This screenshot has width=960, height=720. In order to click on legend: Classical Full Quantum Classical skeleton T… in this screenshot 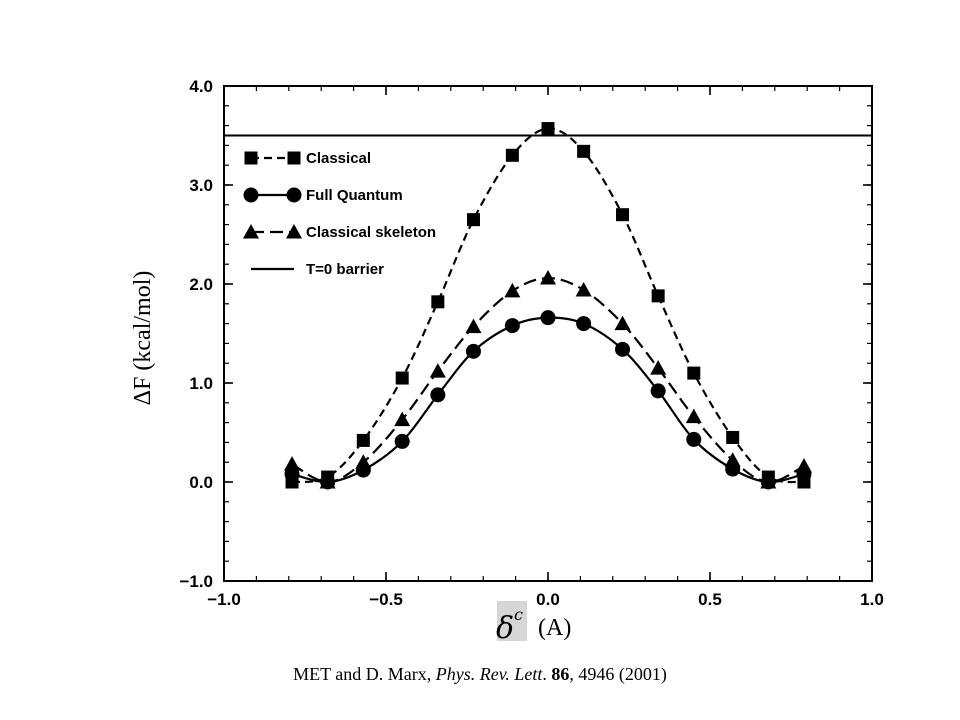, I will do `click(339, 214)`.